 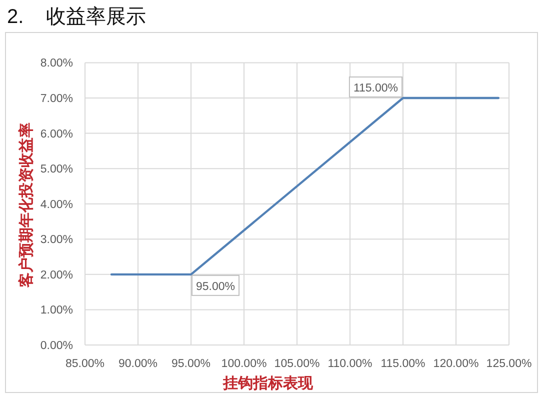 I want to click on x-tick-label: 95.00%, so click(x=191, y=364).